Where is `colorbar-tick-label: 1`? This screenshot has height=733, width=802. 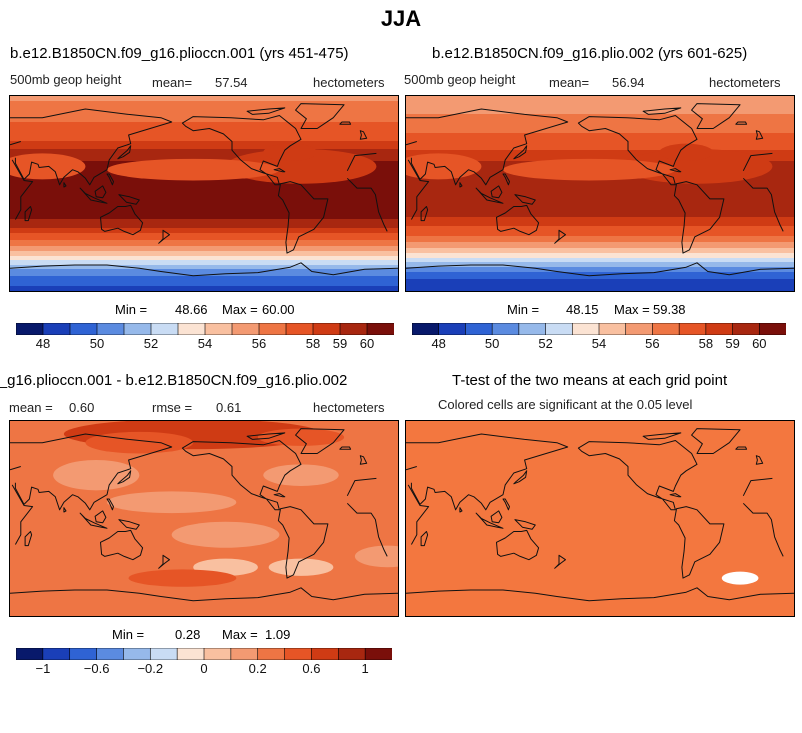
colorbar-tick-label: 1 is located at coordinates (365, 668).